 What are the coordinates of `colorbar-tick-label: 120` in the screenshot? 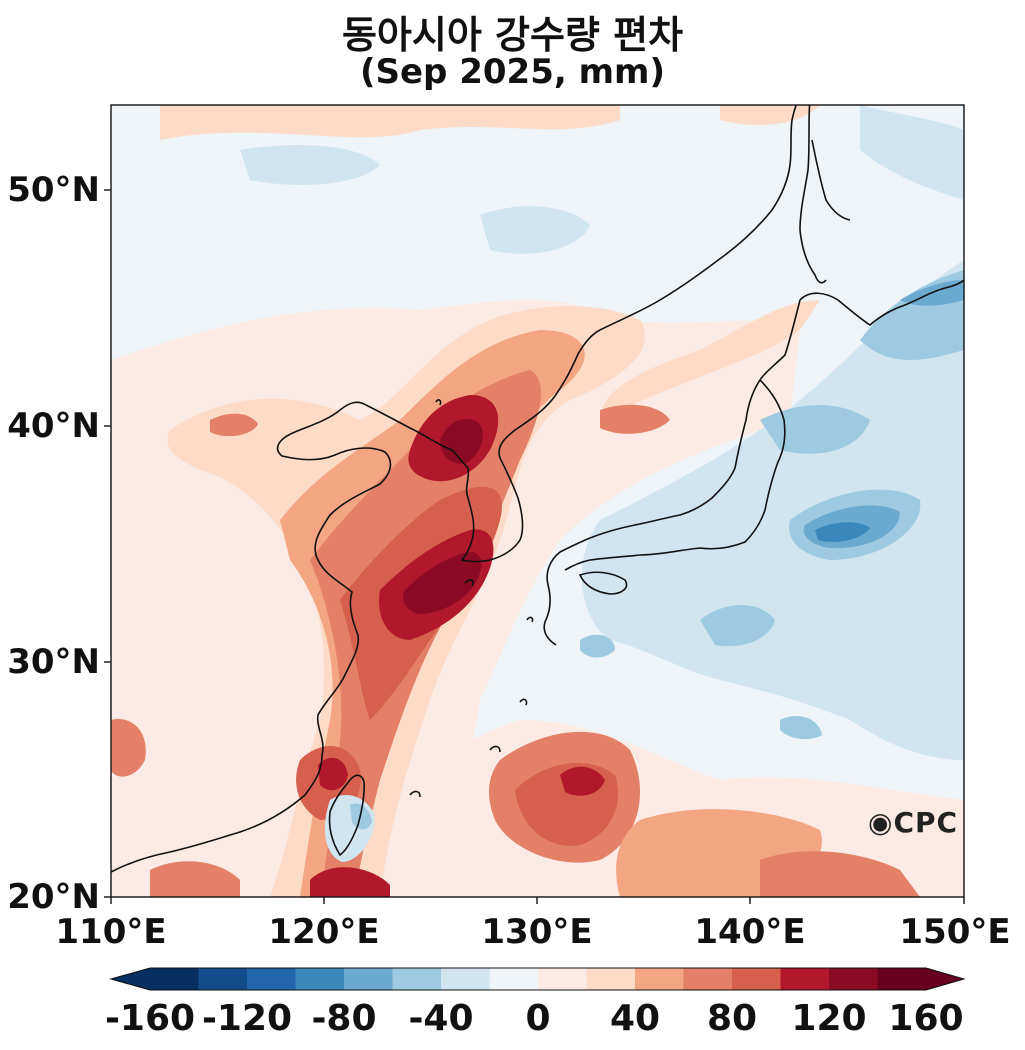 It's located at (829, 1018).